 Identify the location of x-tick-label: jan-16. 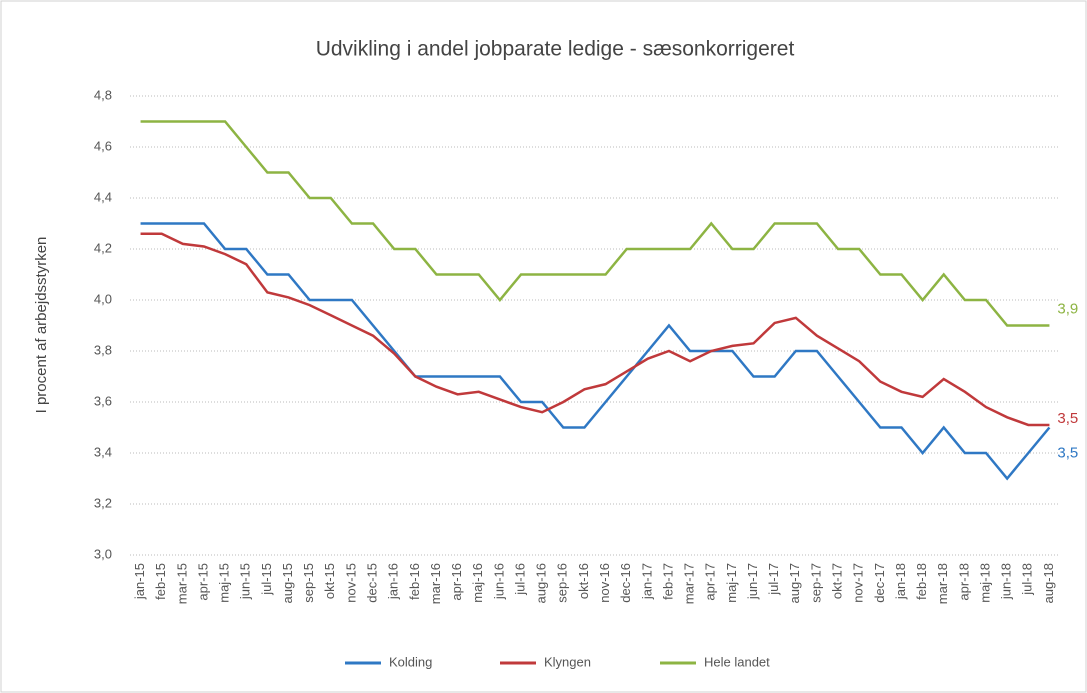
(393, 581).